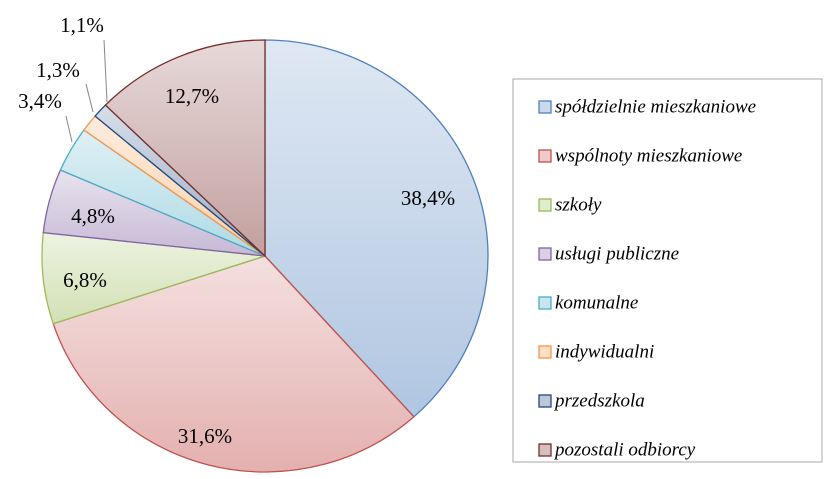 The width and height of the screenshot is (828, 479). What do you see at coordinates (604, 351) in the screenshot?
I see `legend-label: indywidualni` at bounding box center [604, 351].